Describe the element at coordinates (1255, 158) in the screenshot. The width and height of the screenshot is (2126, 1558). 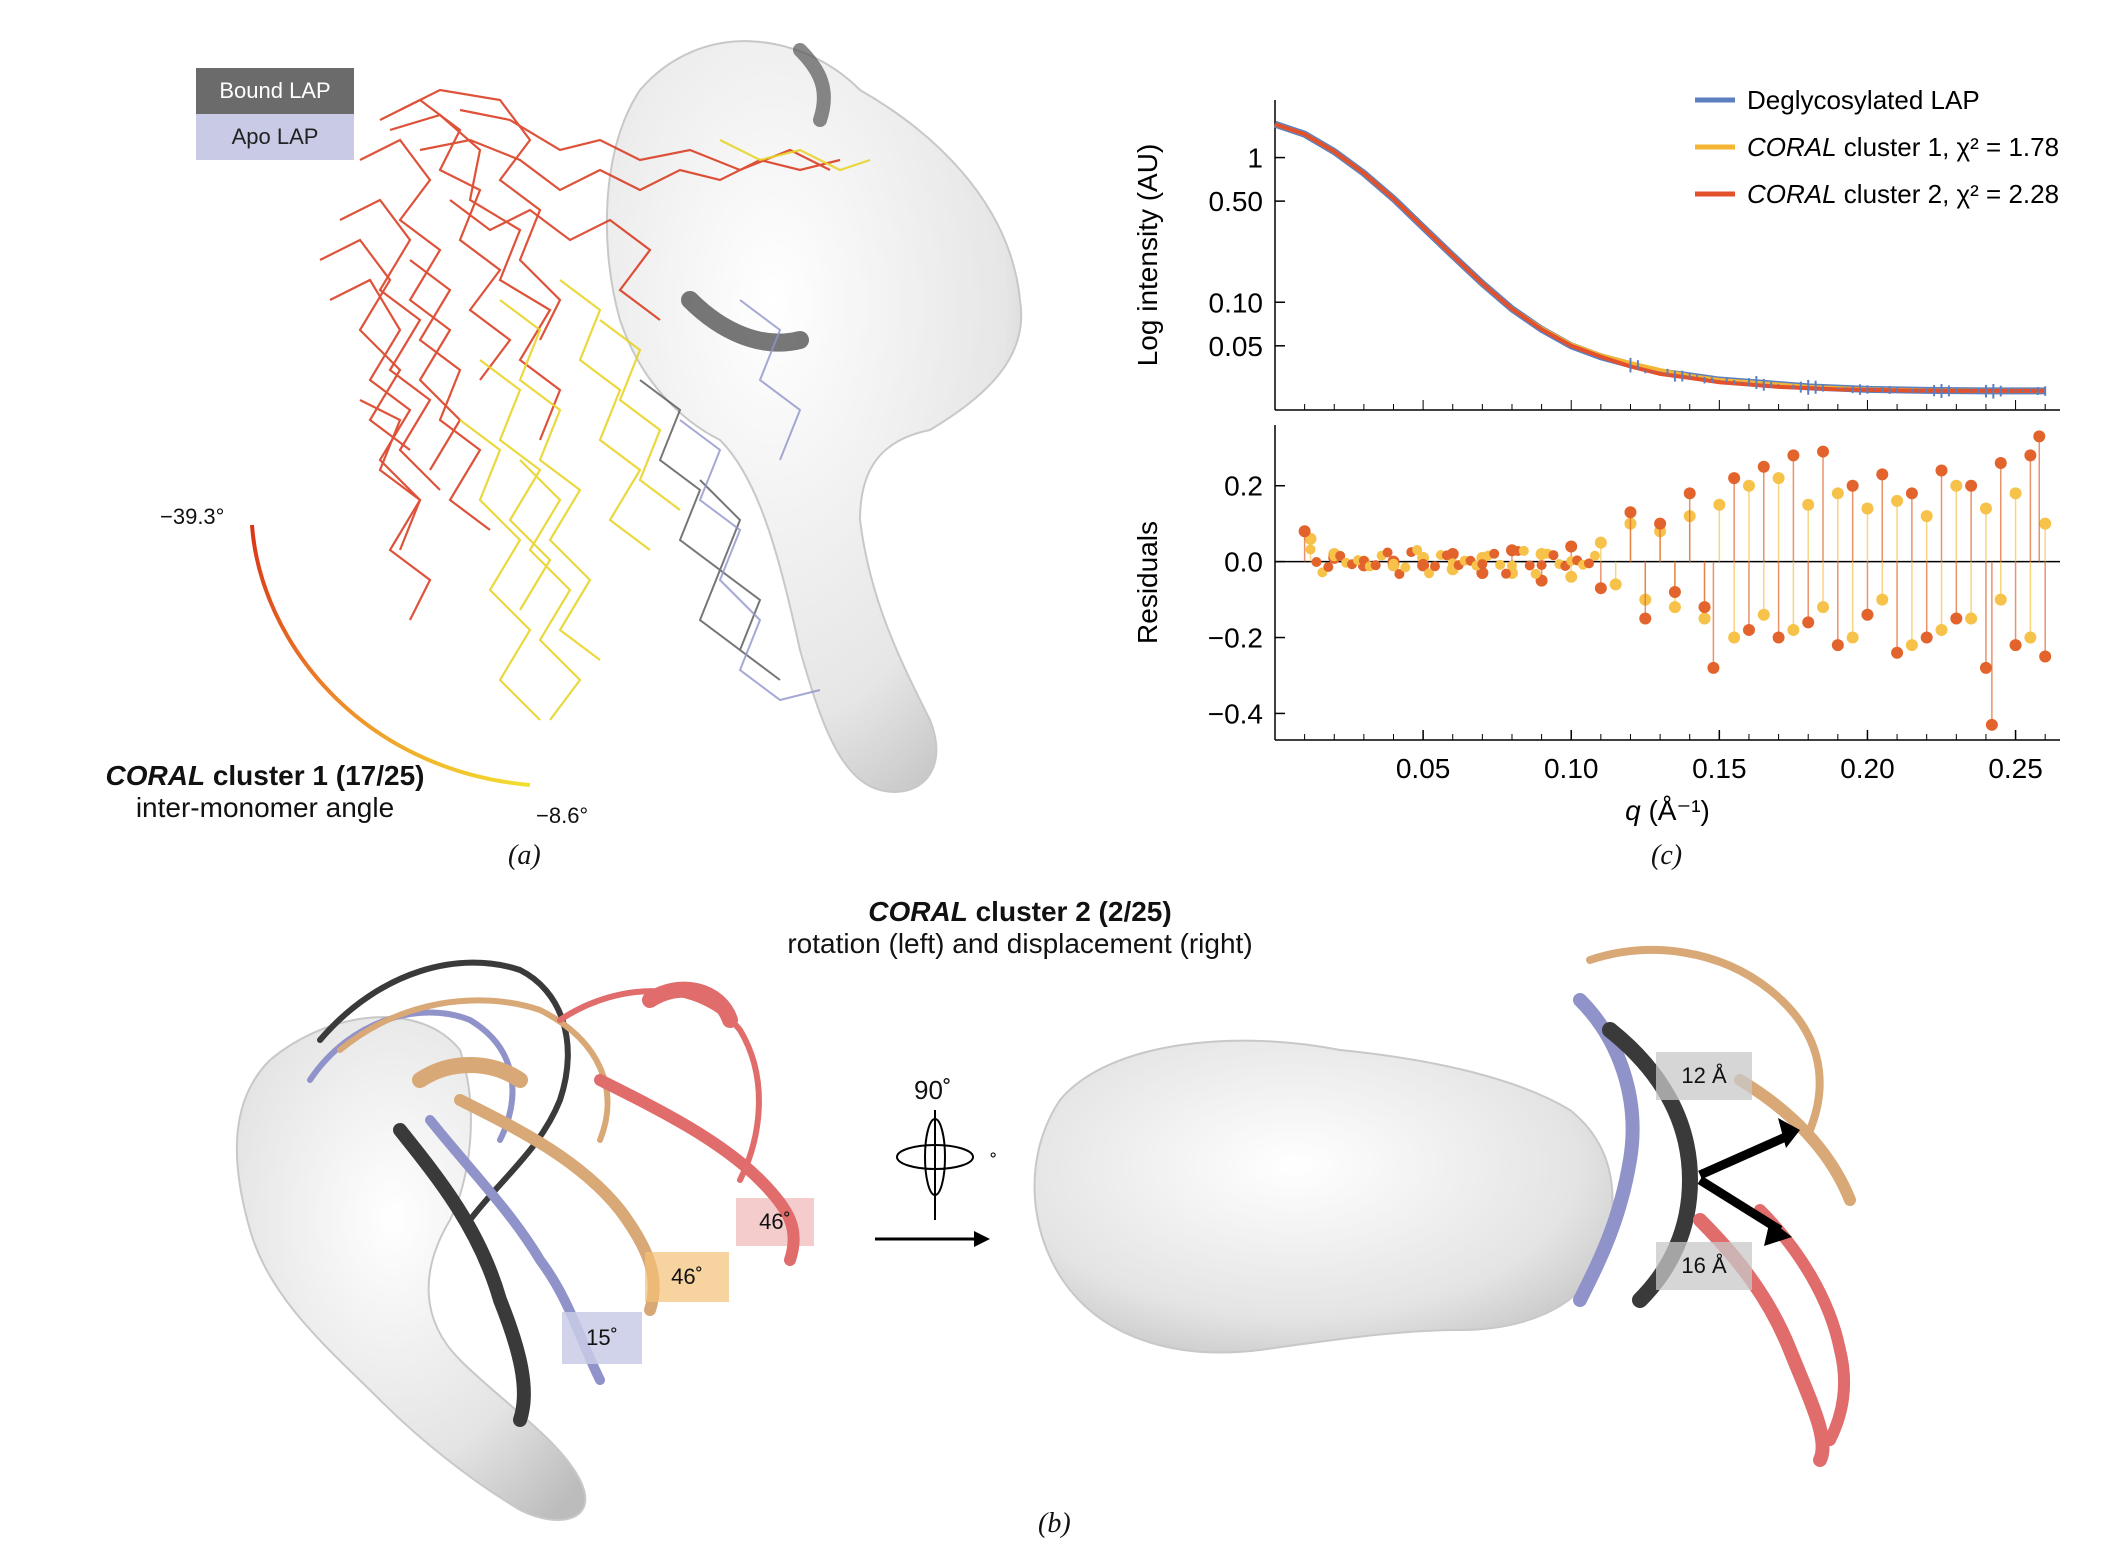
I see `top-ytick-label: 1` at that location.